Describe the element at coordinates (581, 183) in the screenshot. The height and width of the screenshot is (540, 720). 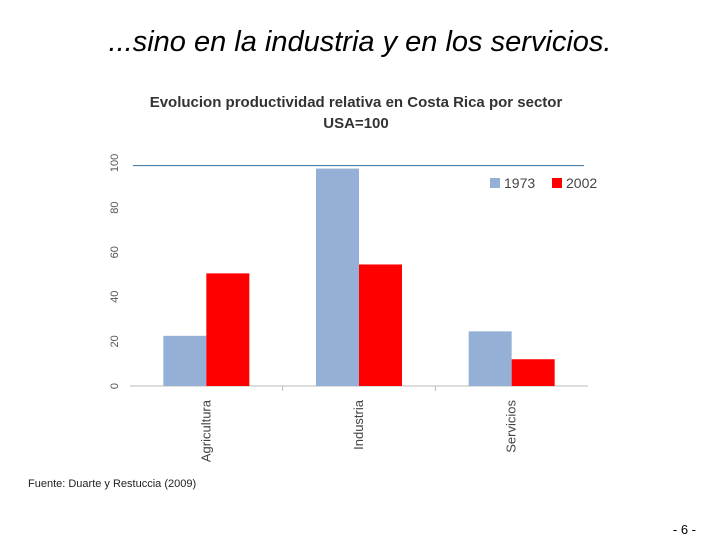
I see `legend-label-2002: 2002` at that location.